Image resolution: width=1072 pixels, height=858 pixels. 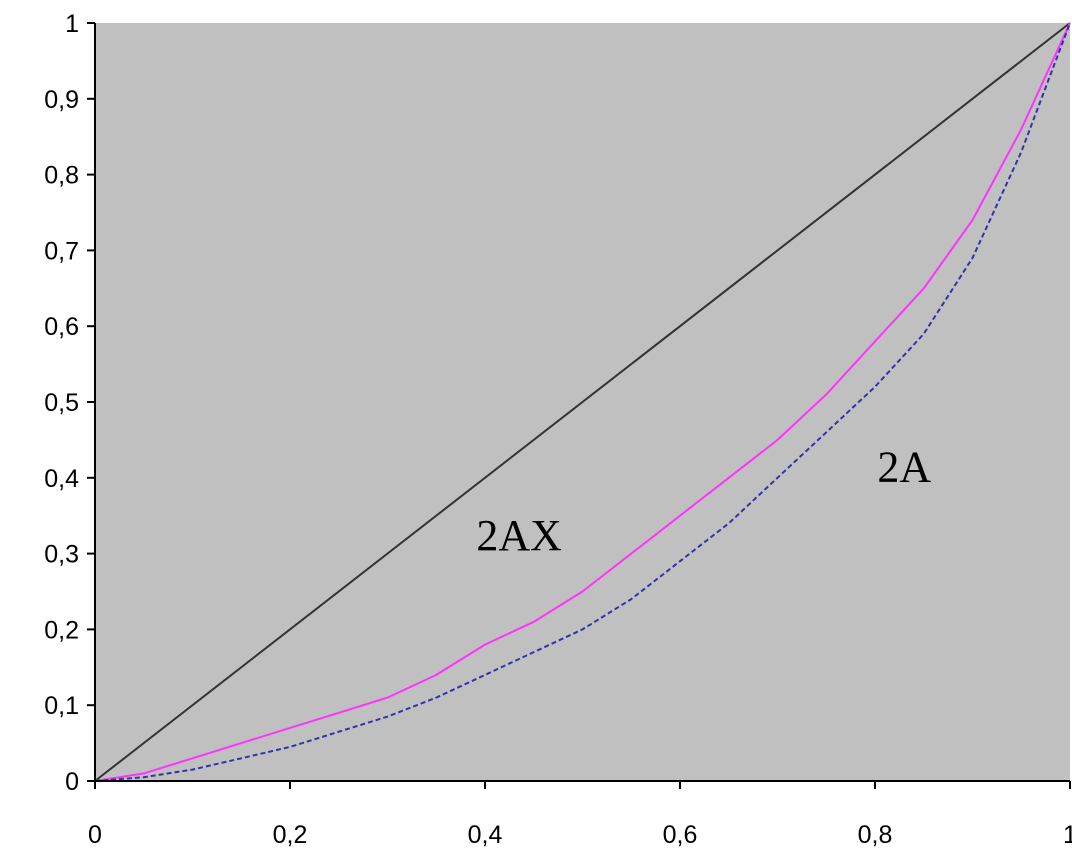 I want to click on y-tick-label: 0,9, so click(x=61, y=100).